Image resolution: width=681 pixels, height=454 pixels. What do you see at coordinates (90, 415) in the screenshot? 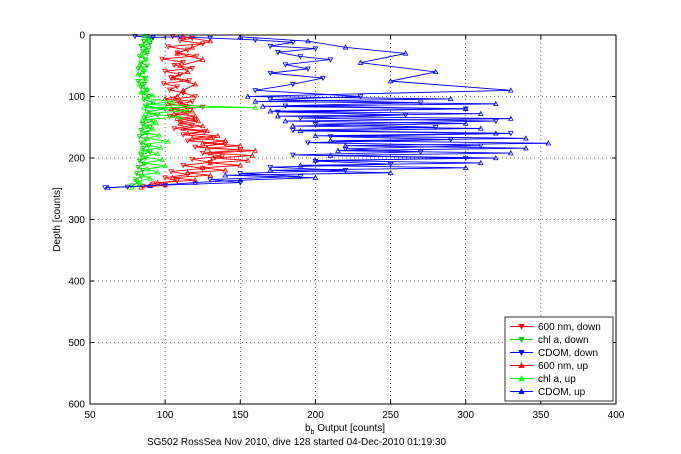
I see `x-tick-label: 50` at bounding box center [90, 415].